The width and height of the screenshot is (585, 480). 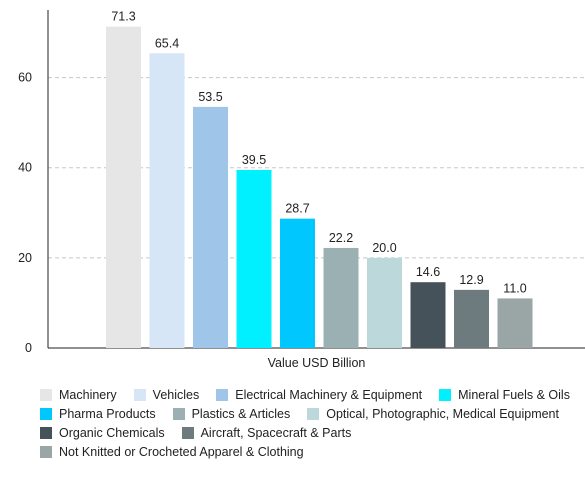 What do you see at coordinates (241, 413) in the screenshot?
I see `legend-label: Plastics & Articles` at bounding box center [241, 413].